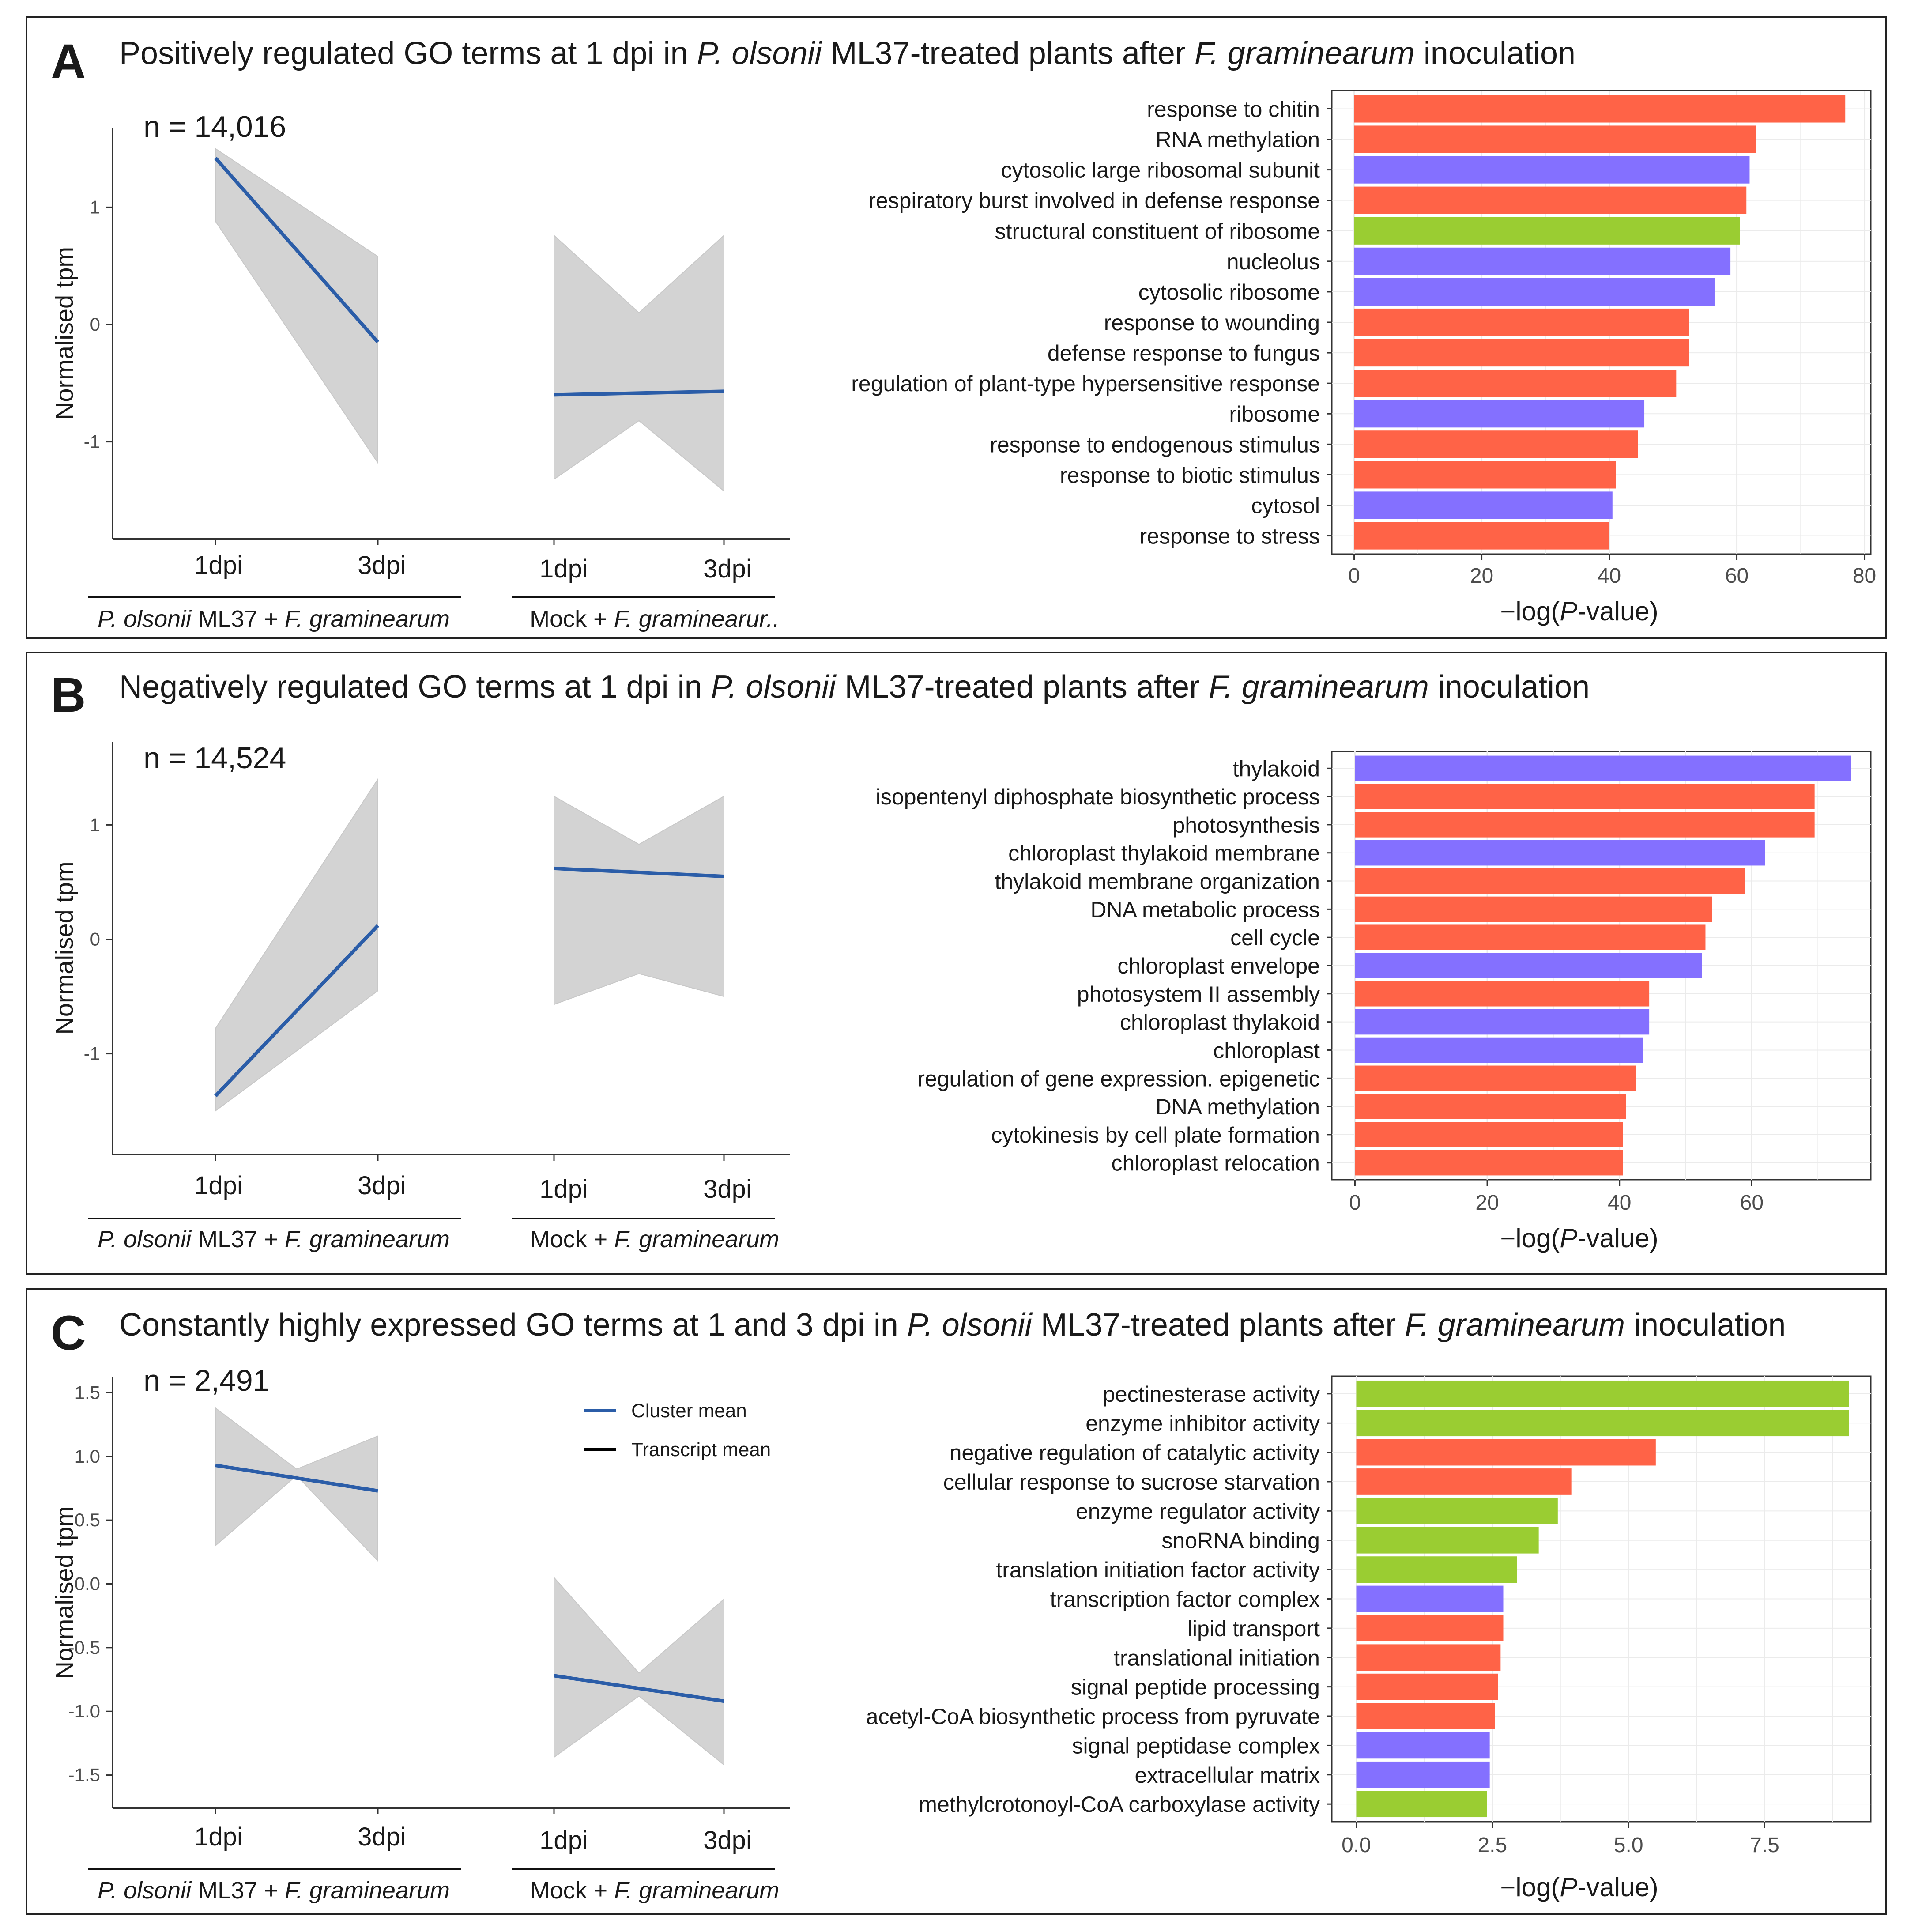 Image resolution: width=1907 pixels, height=1932 pixels. What do you see at coordinates (1705, 1325) in the screenshot?
I see `panel-c-title-part-4: inoculation` at bounding box center [1705, 1325].